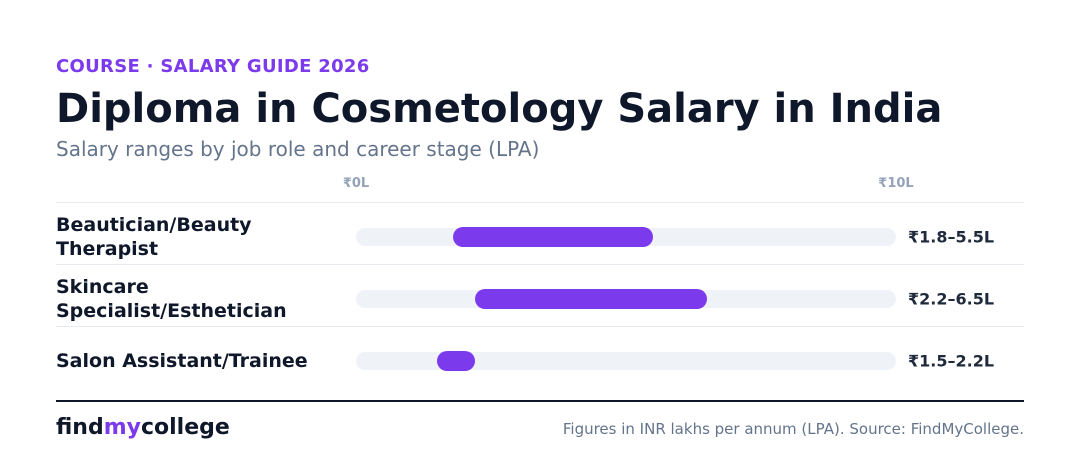 This screenshot has width=1080, height=474. Describe the element at coordinates (951, 237) in the screenshot. I see `value-label: ₹1.8–5.5L` at that location.